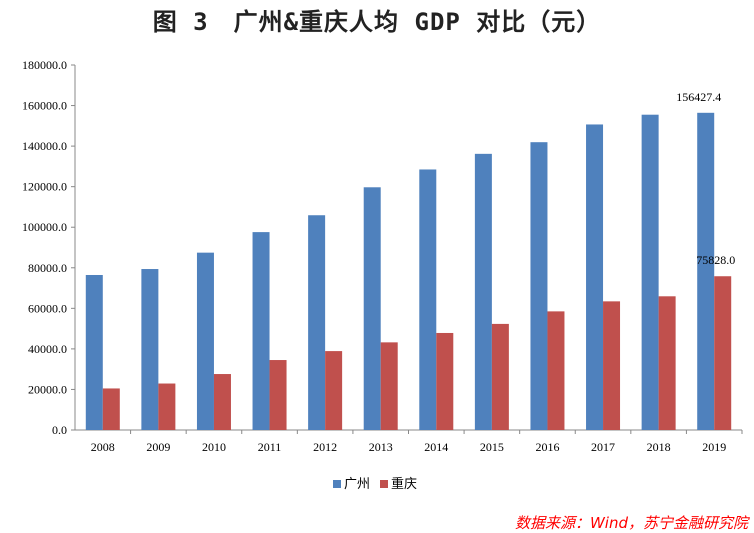 This screenshot has width=754, height=533. Describe the element at coordinates (500, 376) in the screenshot. I see `bar-chongqing-2015` at that location.